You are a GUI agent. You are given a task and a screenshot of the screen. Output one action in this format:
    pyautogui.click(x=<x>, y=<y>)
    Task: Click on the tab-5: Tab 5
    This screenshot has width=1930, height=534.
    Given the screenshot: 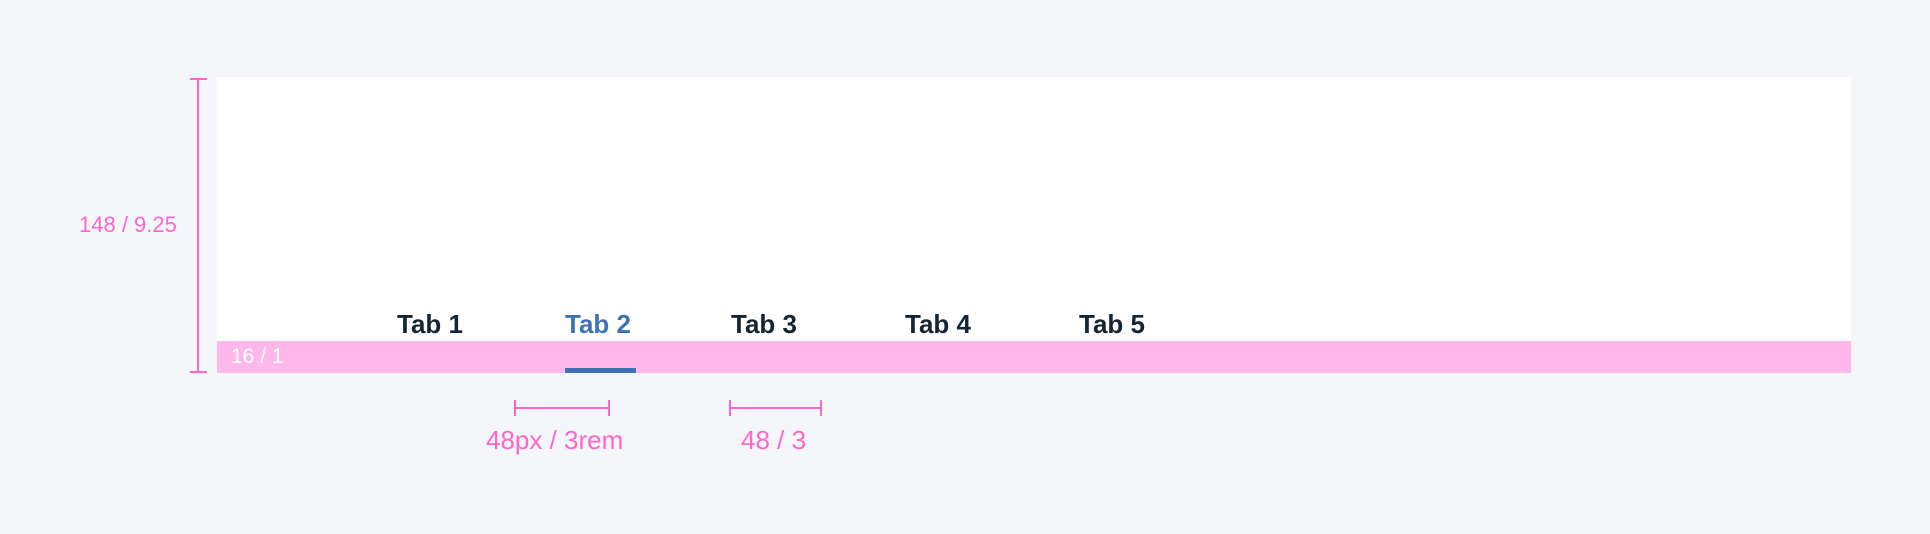 What is the action you would take?
    pyautogui.click(x=1112, y=324)
    